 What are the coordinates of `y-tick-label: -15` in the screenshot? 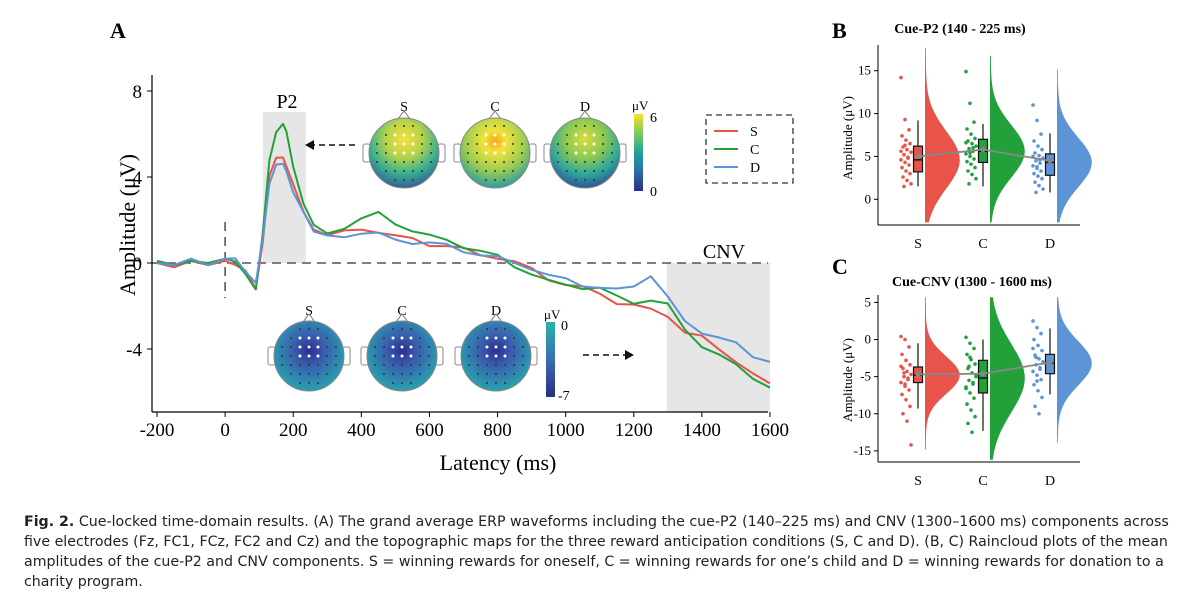 It's located at (862, 450).